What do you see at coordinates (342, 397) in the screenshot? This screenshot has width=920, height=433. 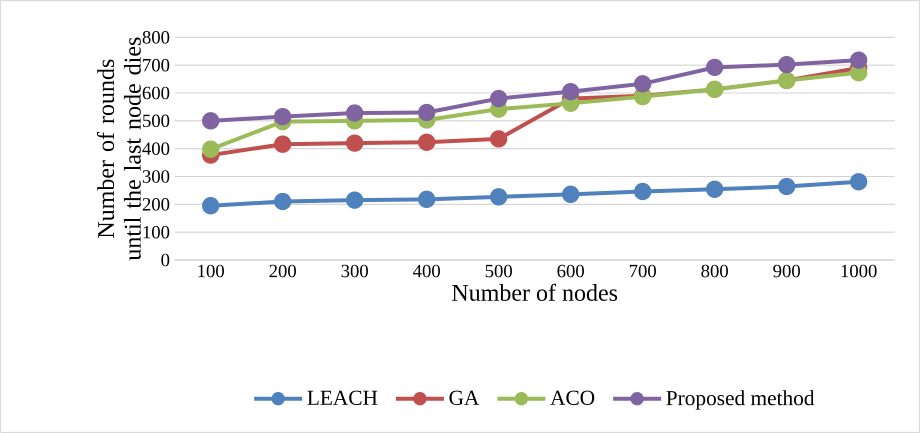 I see `legend-label: LEACH` at bounding box center [342, 397].